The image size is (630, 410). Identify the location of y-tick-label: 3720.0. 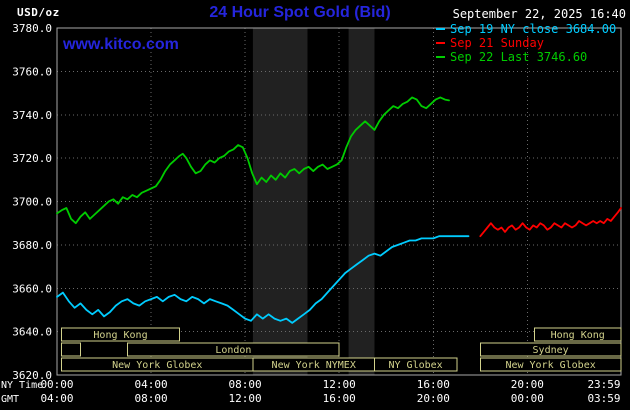
(32, 158).